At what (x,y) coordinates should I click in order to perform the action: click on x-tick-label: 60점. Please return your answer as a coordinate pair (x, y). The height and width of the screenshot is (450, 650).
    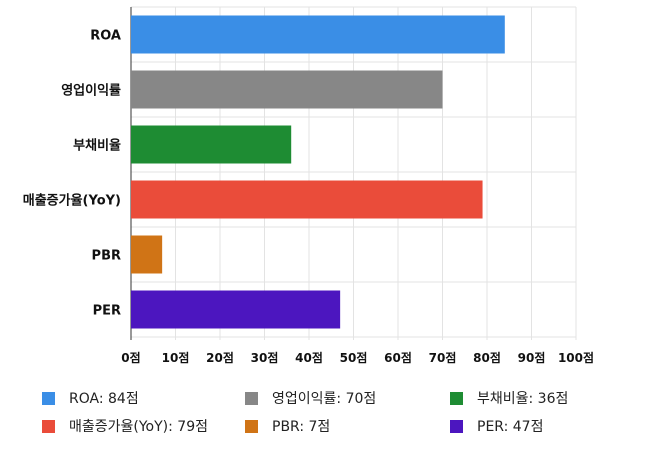
    Looking at the image, I should click on (398, 357).